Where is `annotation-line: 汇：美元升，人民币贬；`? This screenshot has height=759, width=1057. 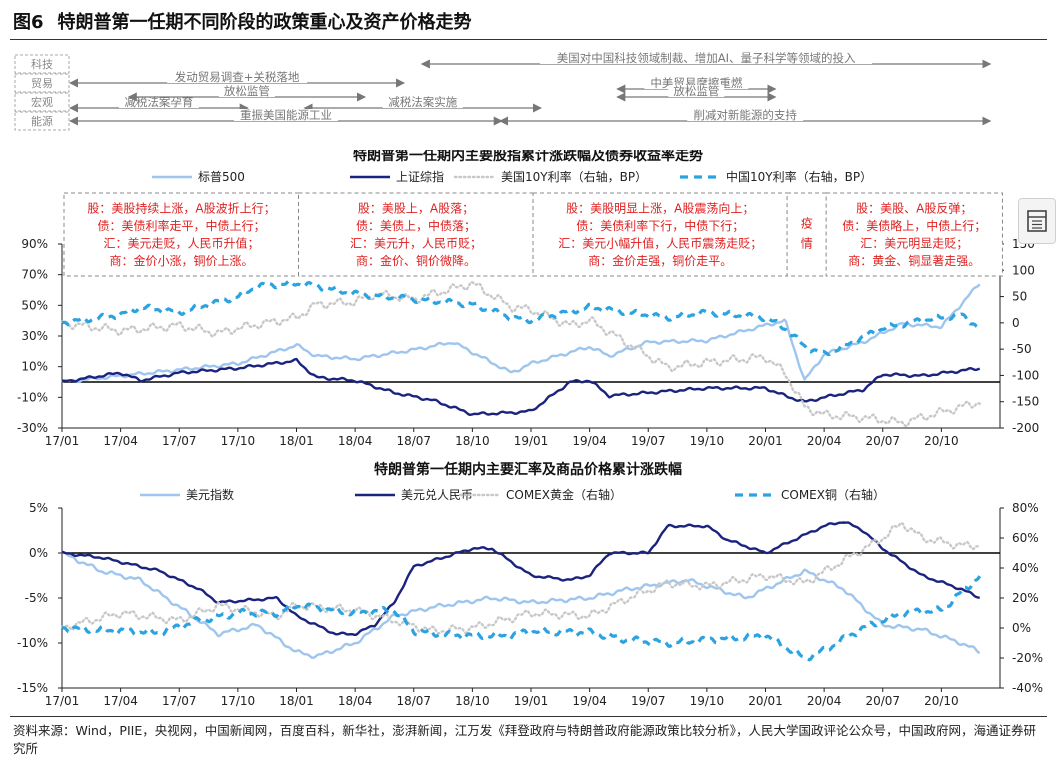 annotation-line: 汇：美元升，人民币贬； is located at coordinates (416, 244).